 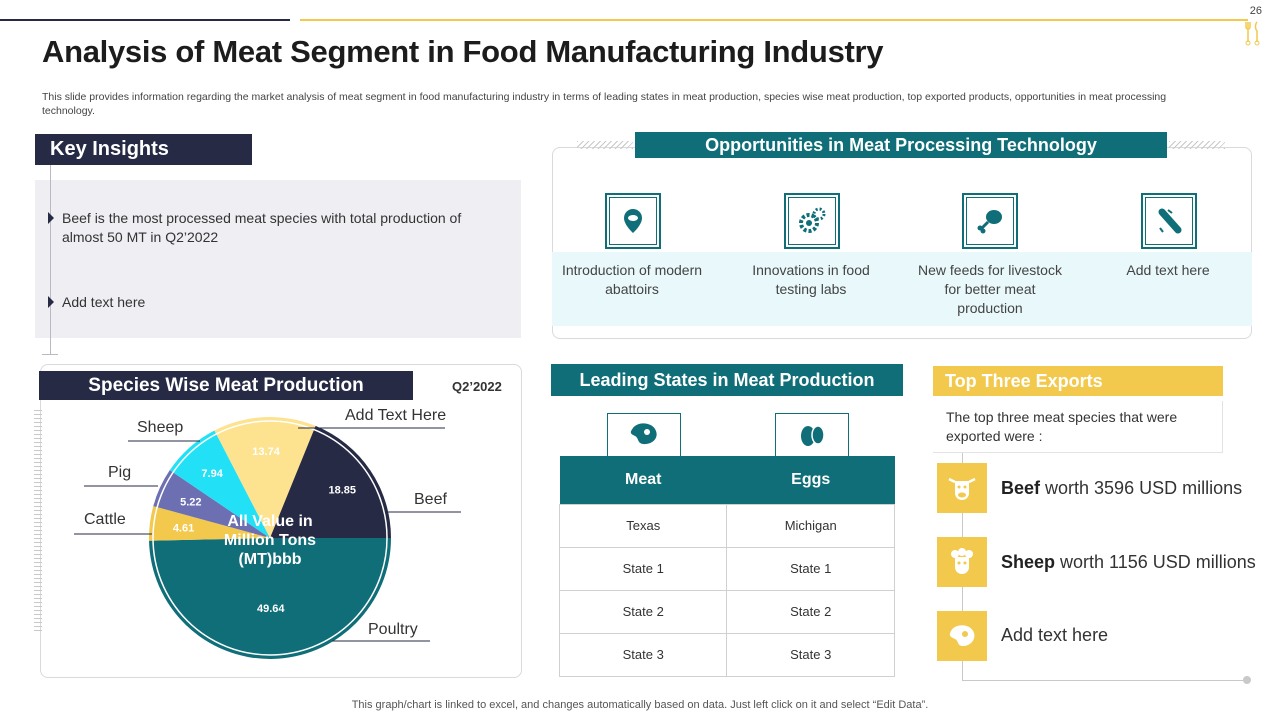 I want to click on pie-heading: Species Wise Meat Production, so click(x=226, y=385).